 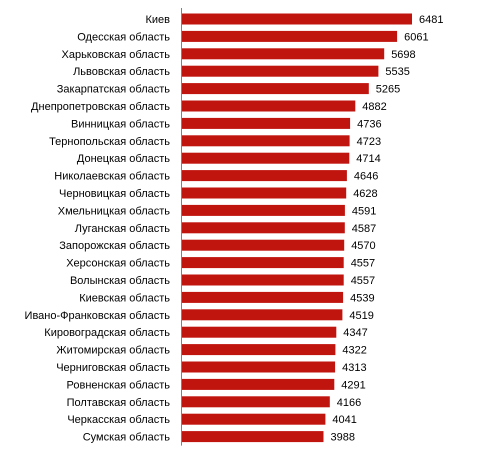 I want to click on value-label: 4587, so click(x=364, y=229).